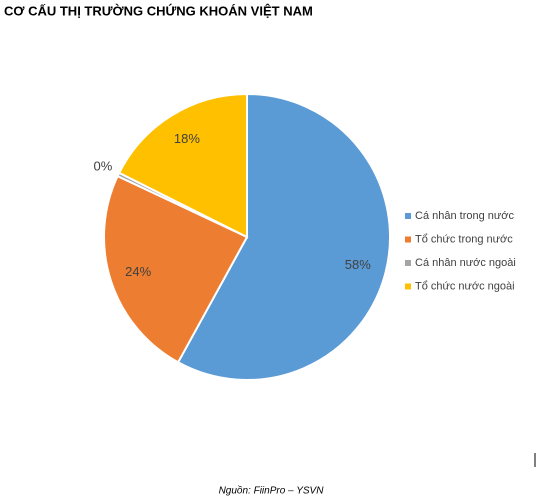  I want to click on legend-label: Cá nhân nước ngoài, so click(465, 263).